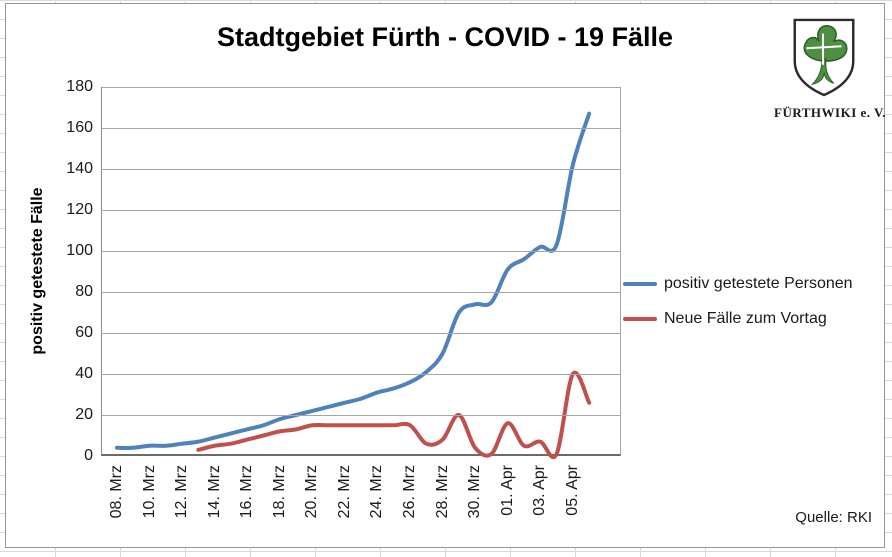 The image size is (892, 557). Describe the element at coordinates (116, 492) in the screenshot. I see `x-tick-label: 08. Mrz` at that location.